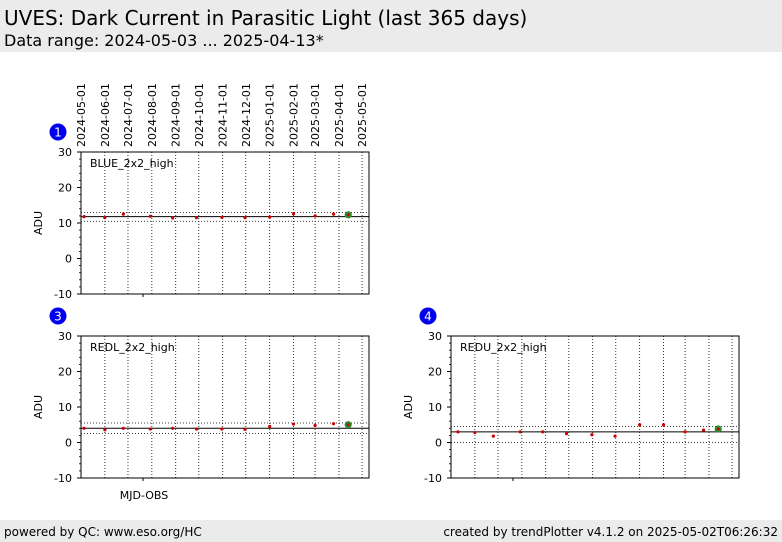  I want to click on date-tick-label: 2025-02-01, so click(294, 115).